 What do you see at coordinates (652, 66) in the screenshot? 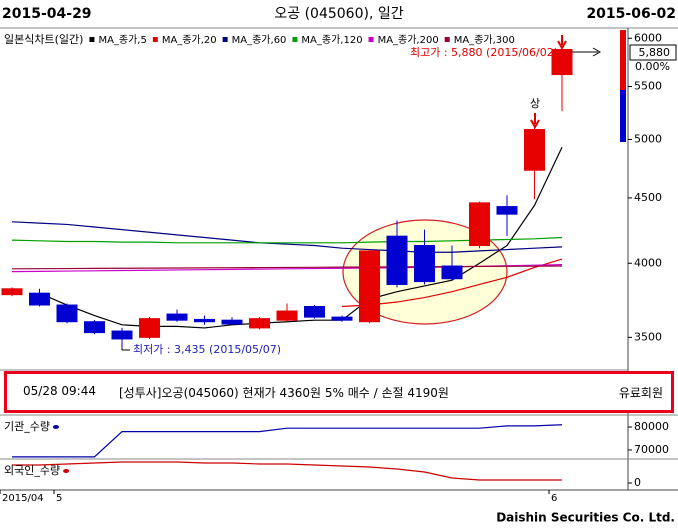
I see `change: 0.00%` at bounding box center [652, 66].